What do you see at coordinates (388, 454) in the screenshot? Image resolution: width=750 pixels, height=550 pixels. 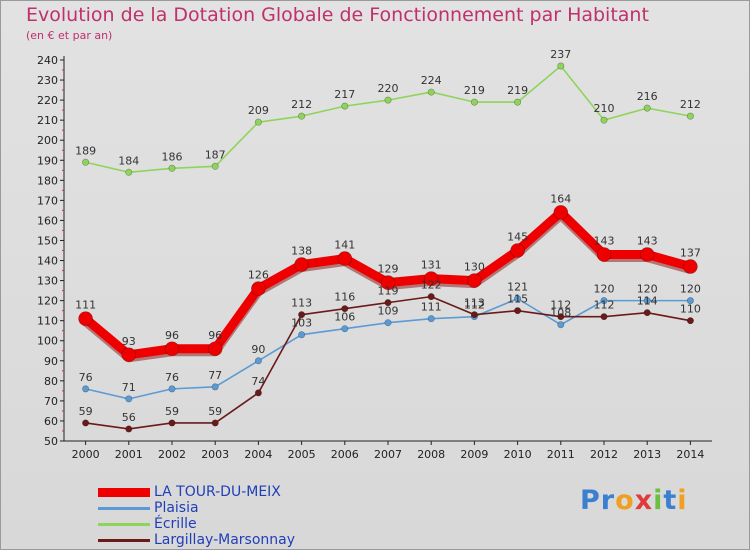 I see `x-tick-label: 2007` at bounding box center [388, 454].